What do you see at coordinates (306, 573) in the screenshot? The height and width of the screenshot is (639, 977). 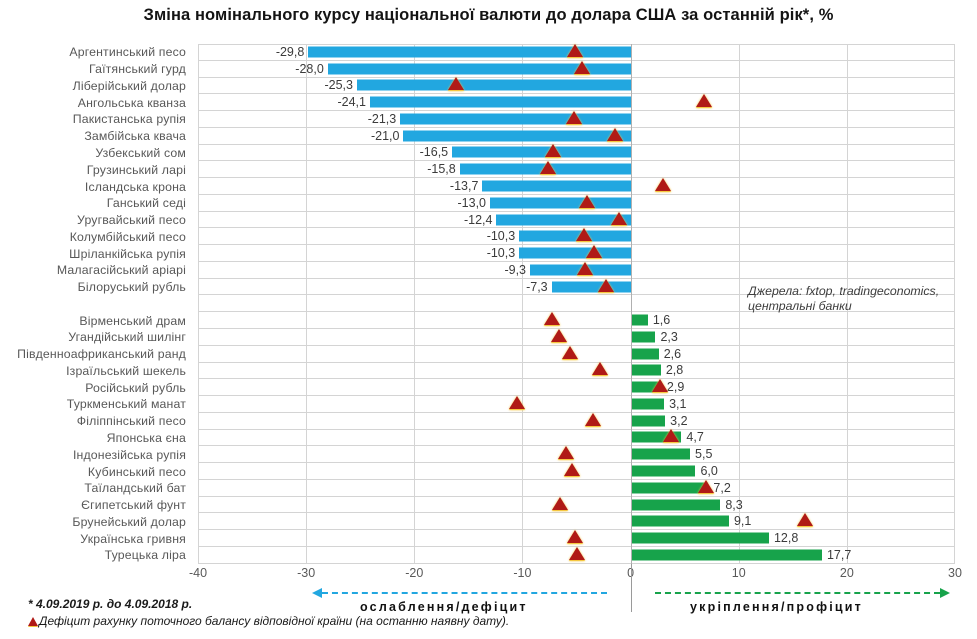 I see `x-tick-label: -30` at bounding box center [306, 573].